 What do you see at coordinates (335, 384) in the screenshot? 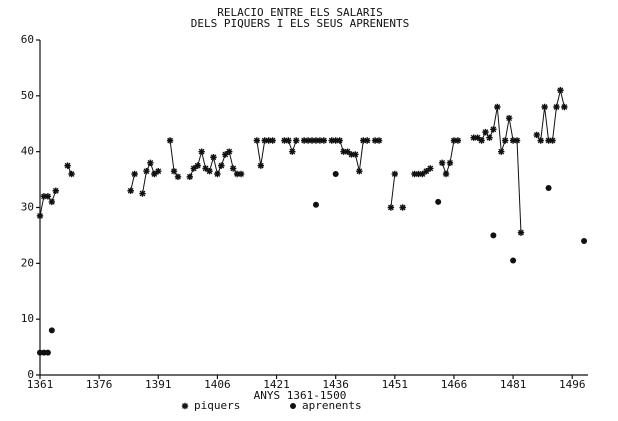
I see `x-tick-label: 1436` at bounding box center [335, 384].